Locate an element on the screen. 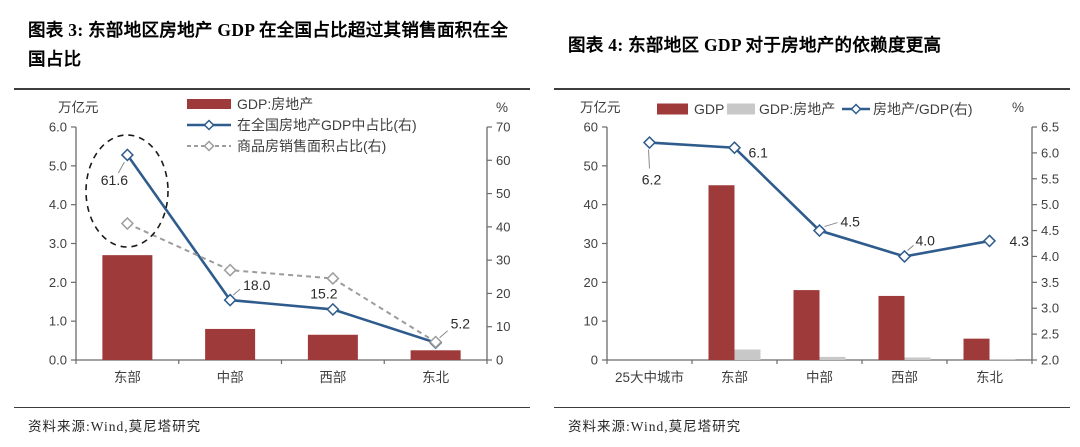  chart4-header: 图表 4: 东部地区 GDP 对于房地产的依赖度更高 is located at coordinates (812, 48).